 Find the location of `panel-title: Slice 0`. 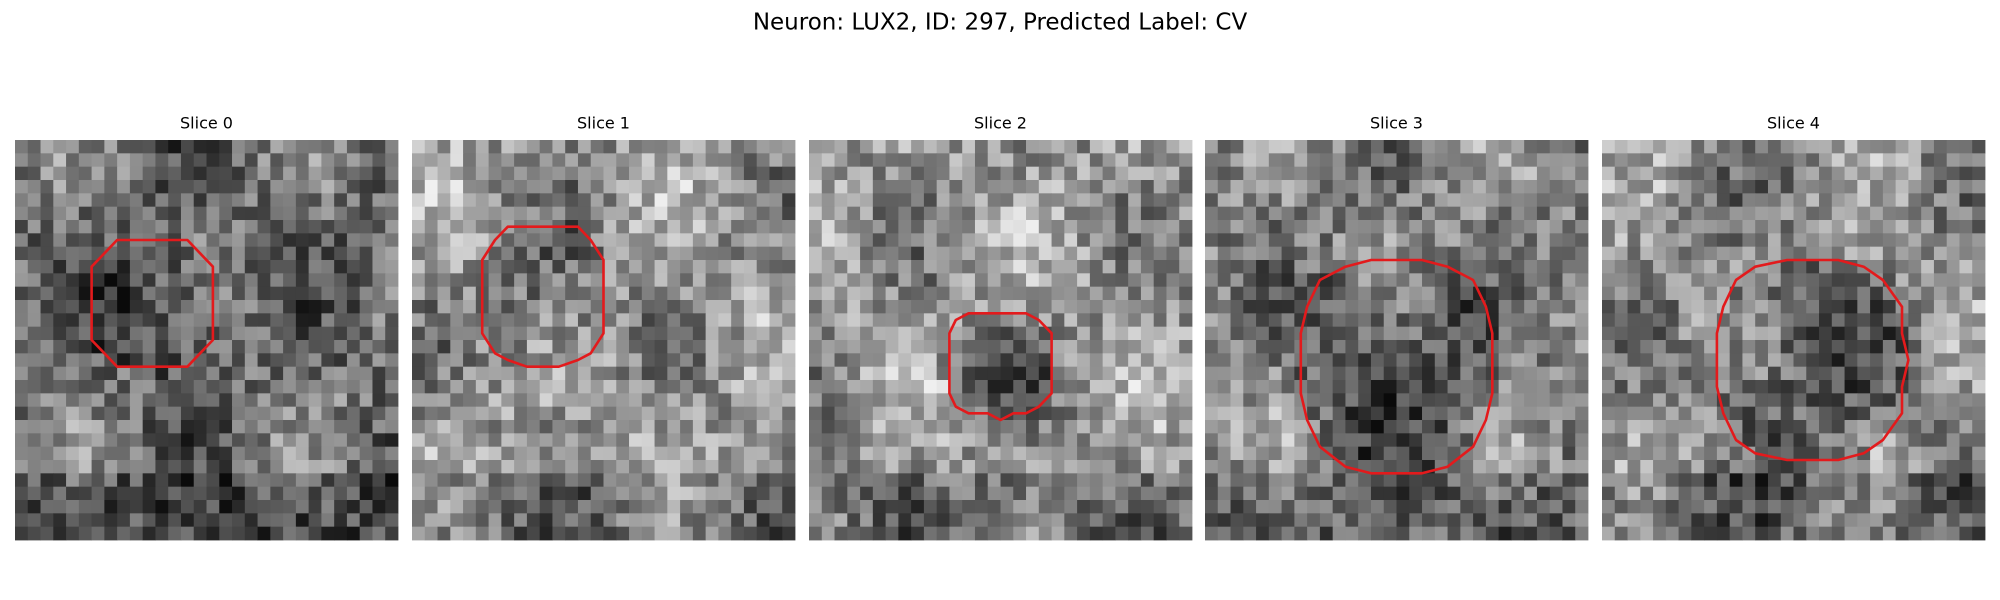

panel-title: Slice 0 is located at coordinates (206, 123).